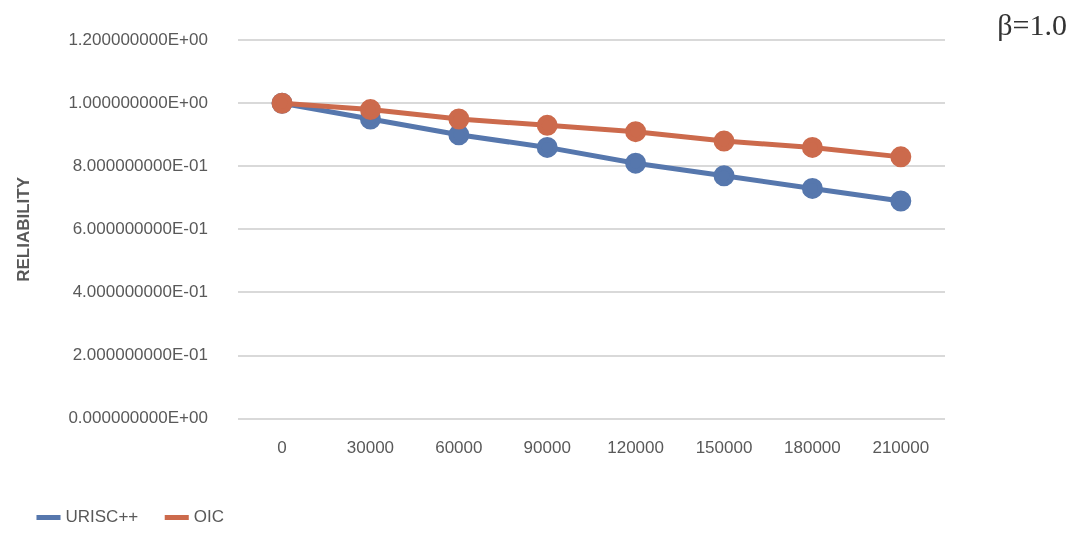 The image size is (1075, 546). I want to click on y-axis-title: RELIABILITY, so click(23, 229).